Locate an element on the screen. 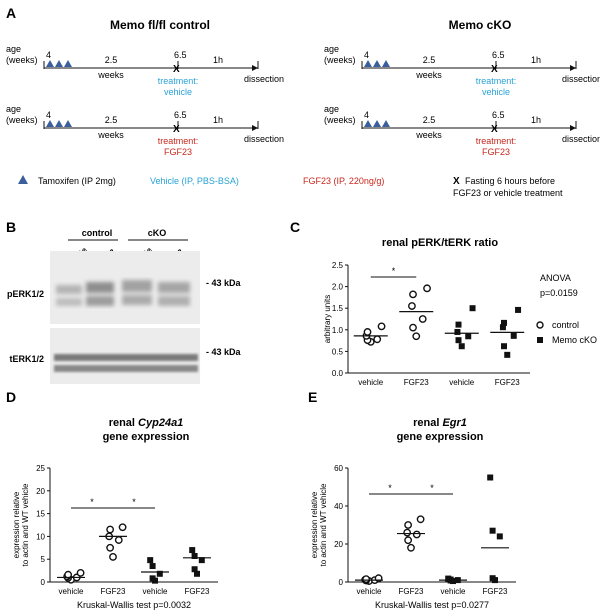 The width and height of the screenshot is (600, 610). blot-group-control: control is located at coordinates (97, 233).